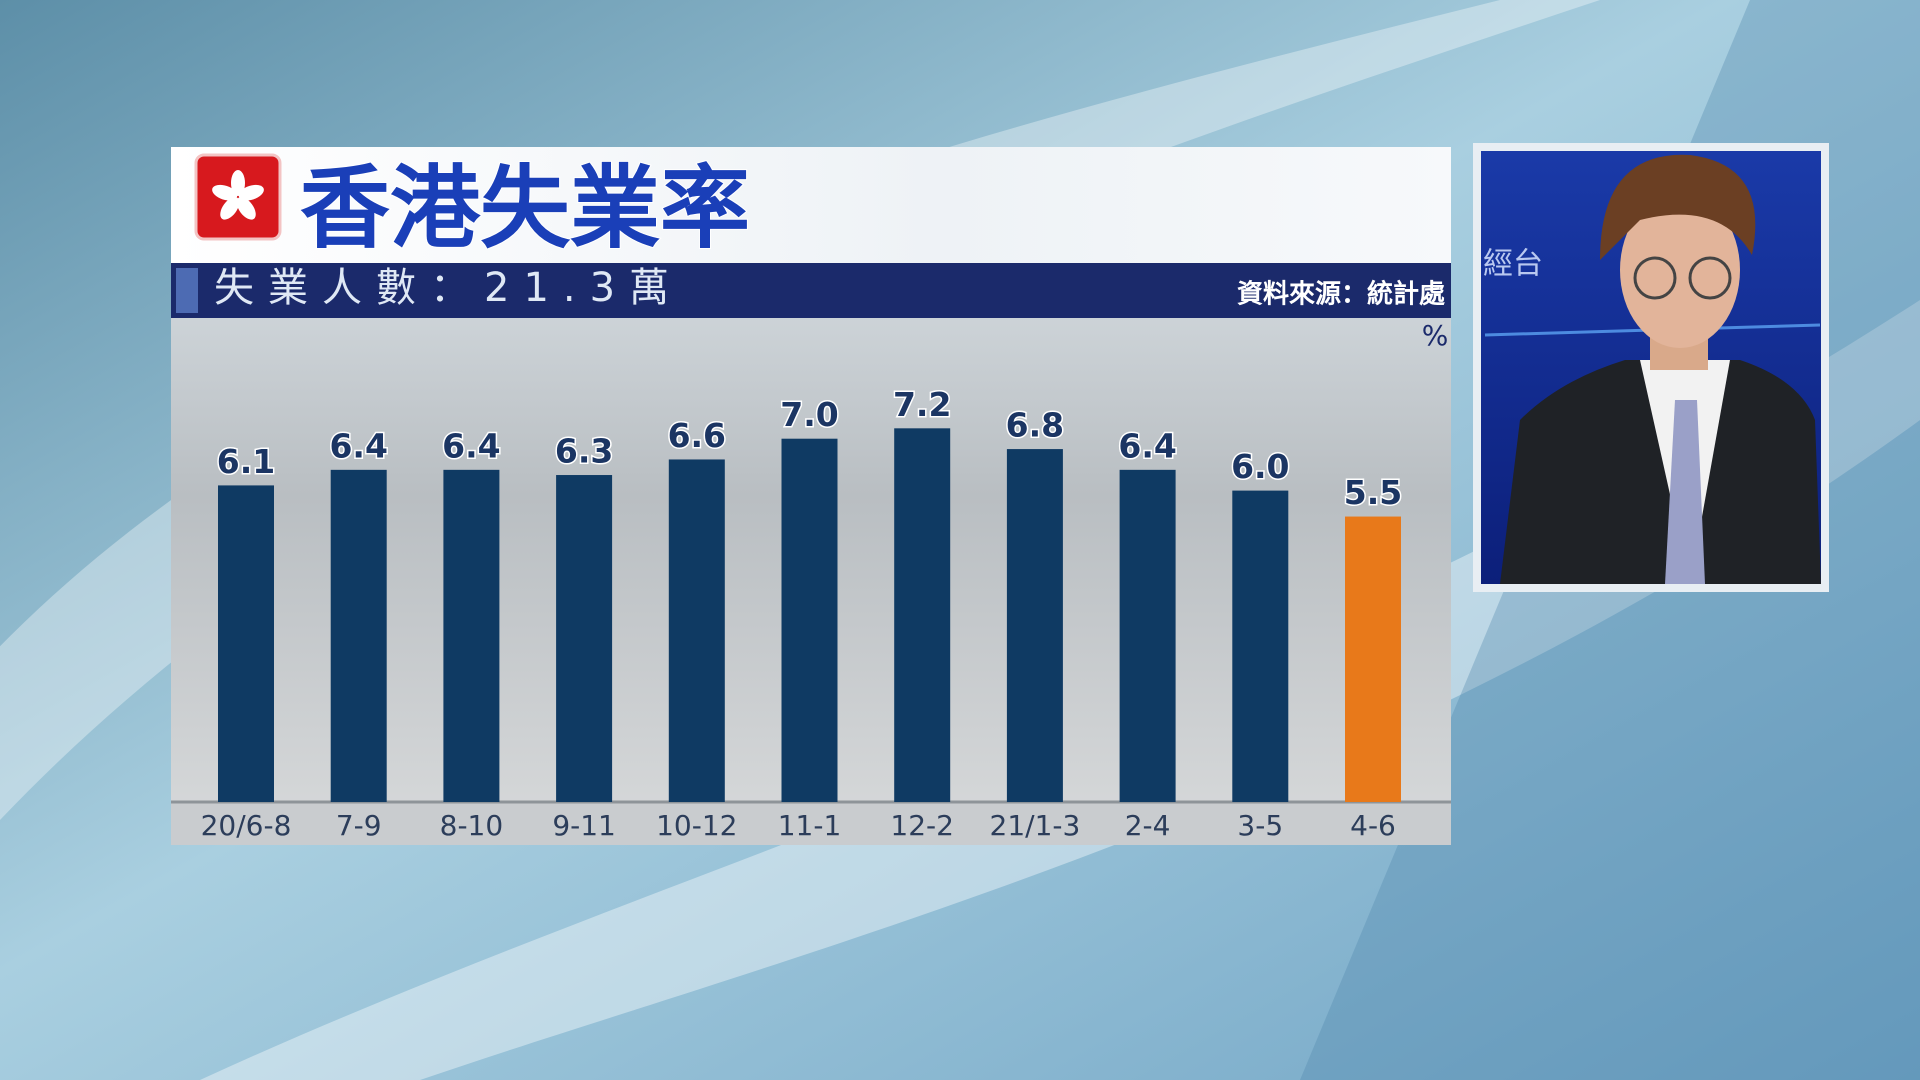  Describe the element at coordinates (448, 288) in the screenshot. I see `subtitle: 失業人數：21.3萬` at that location.